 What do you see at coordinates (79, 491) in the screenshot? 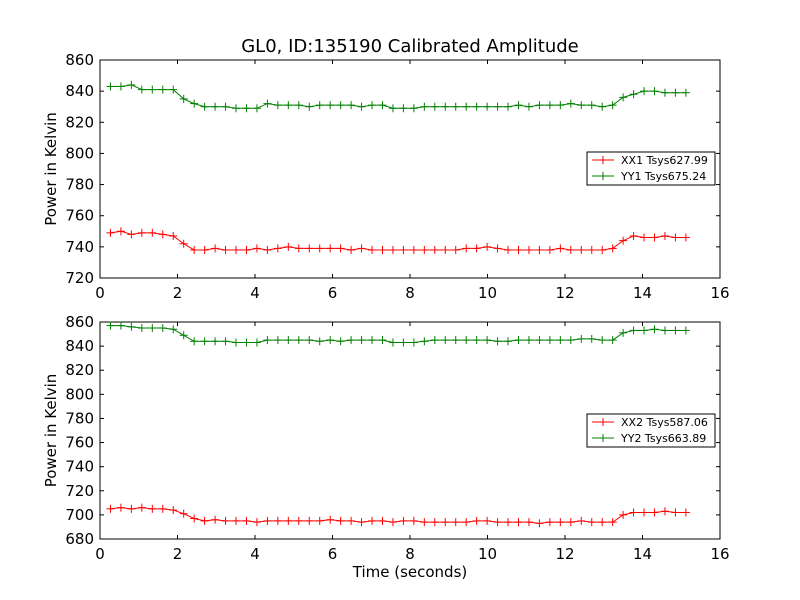
I see `y-tick-label: 720` at bounding box center [79, 491].